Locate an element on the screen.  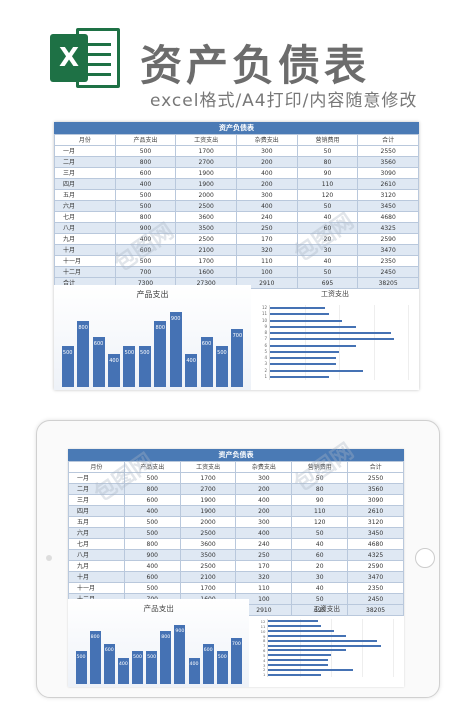
page-subtitle: excel格式/A4打印/内容随意修改 is located at coordinates (284, 101).